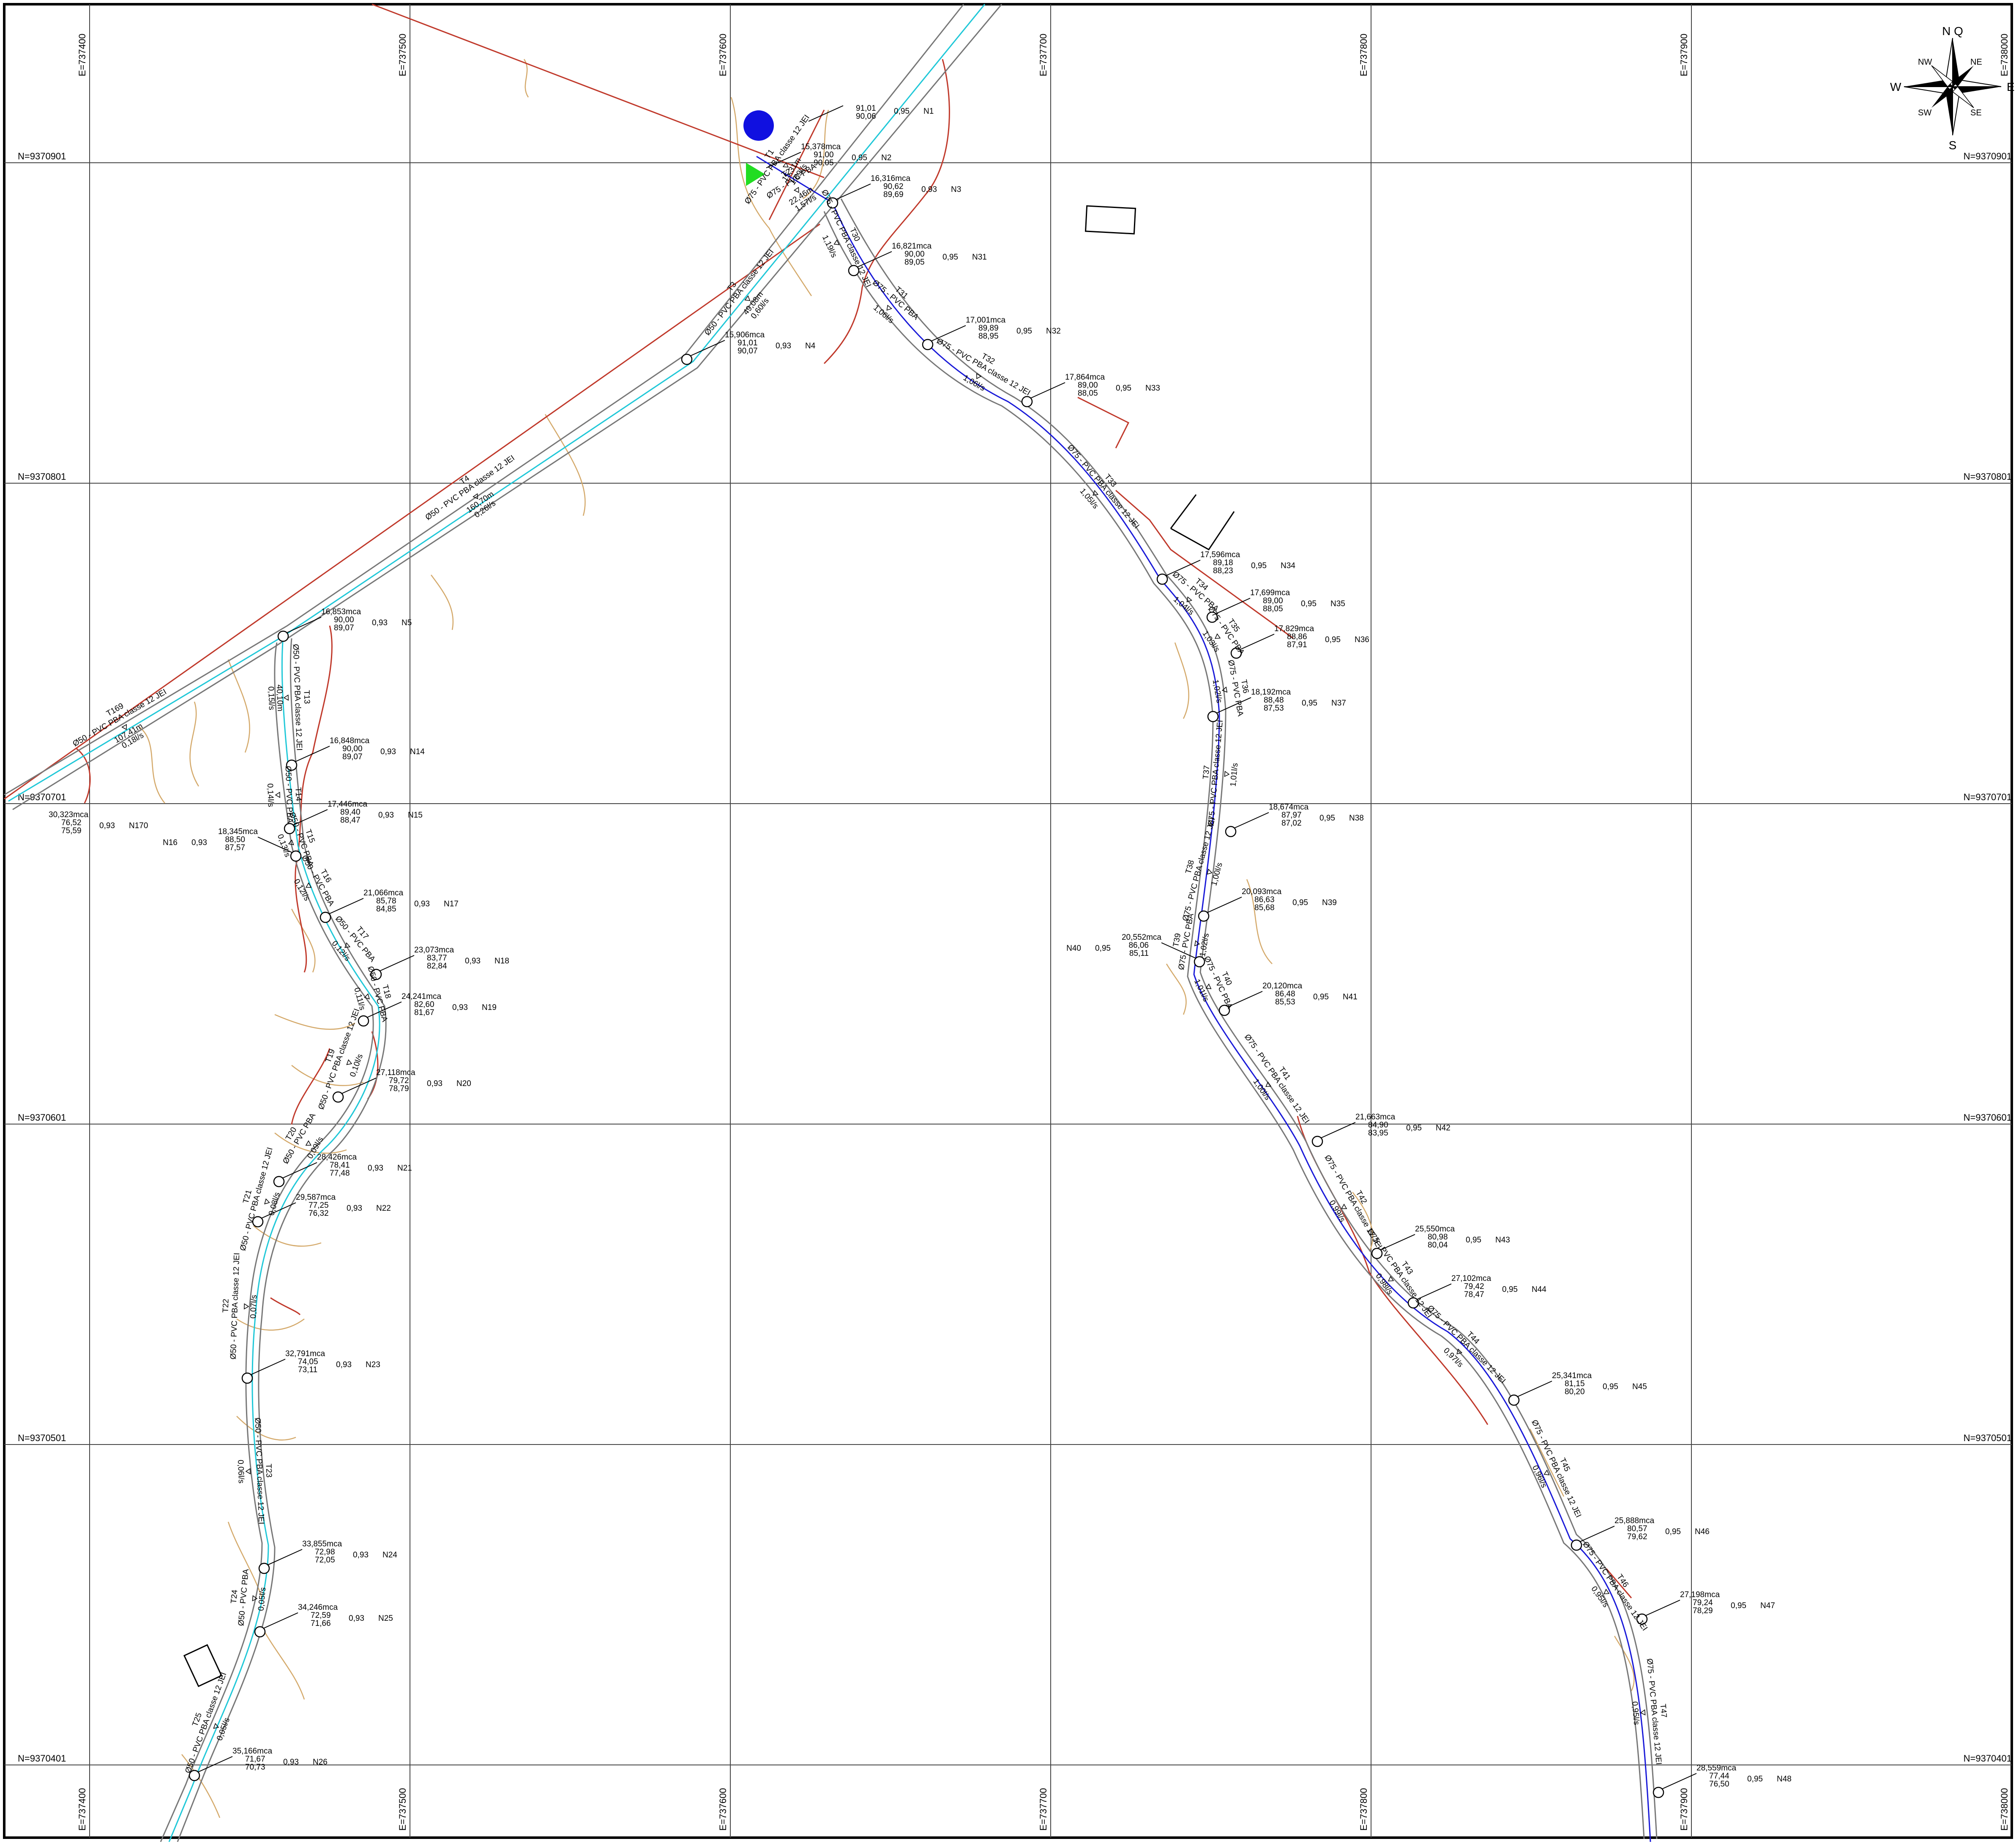 The image size is (2016, 1844). What do you see at coordinates (1217, 874) in the screenshot?
I see `pipe-flow-label: 1,00l/s` at bounding box center [1217, 874].